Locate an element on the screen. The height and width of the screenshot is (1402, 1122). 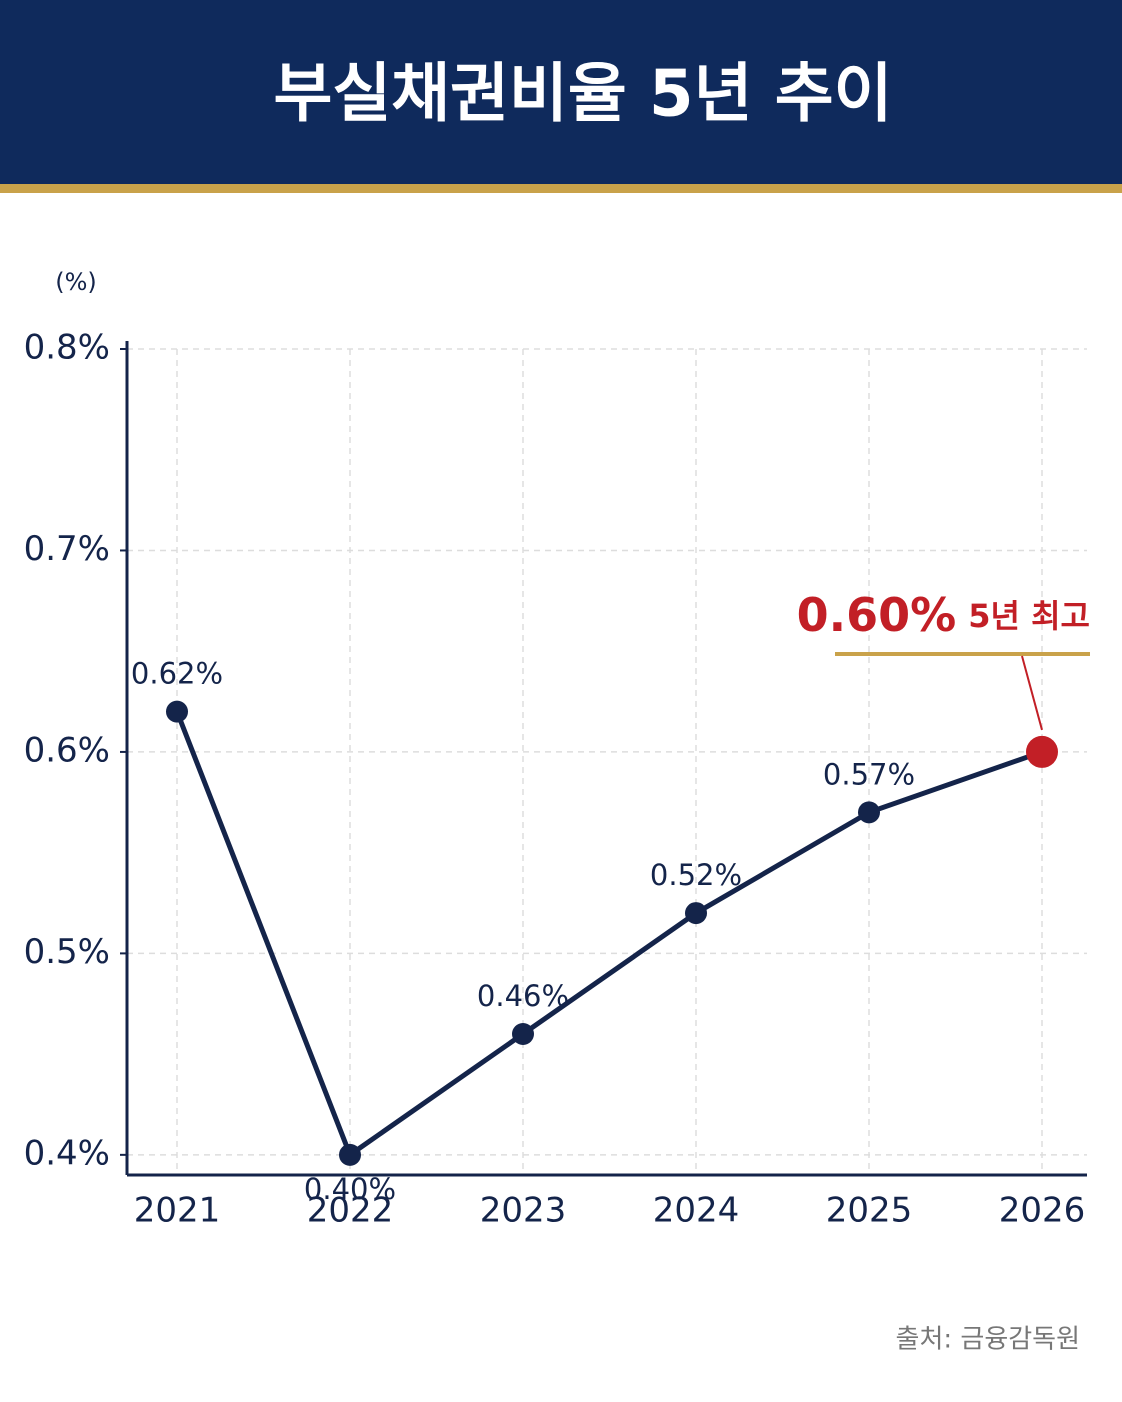
highlight-value: 0.60% is located at coordinates (877, 615).